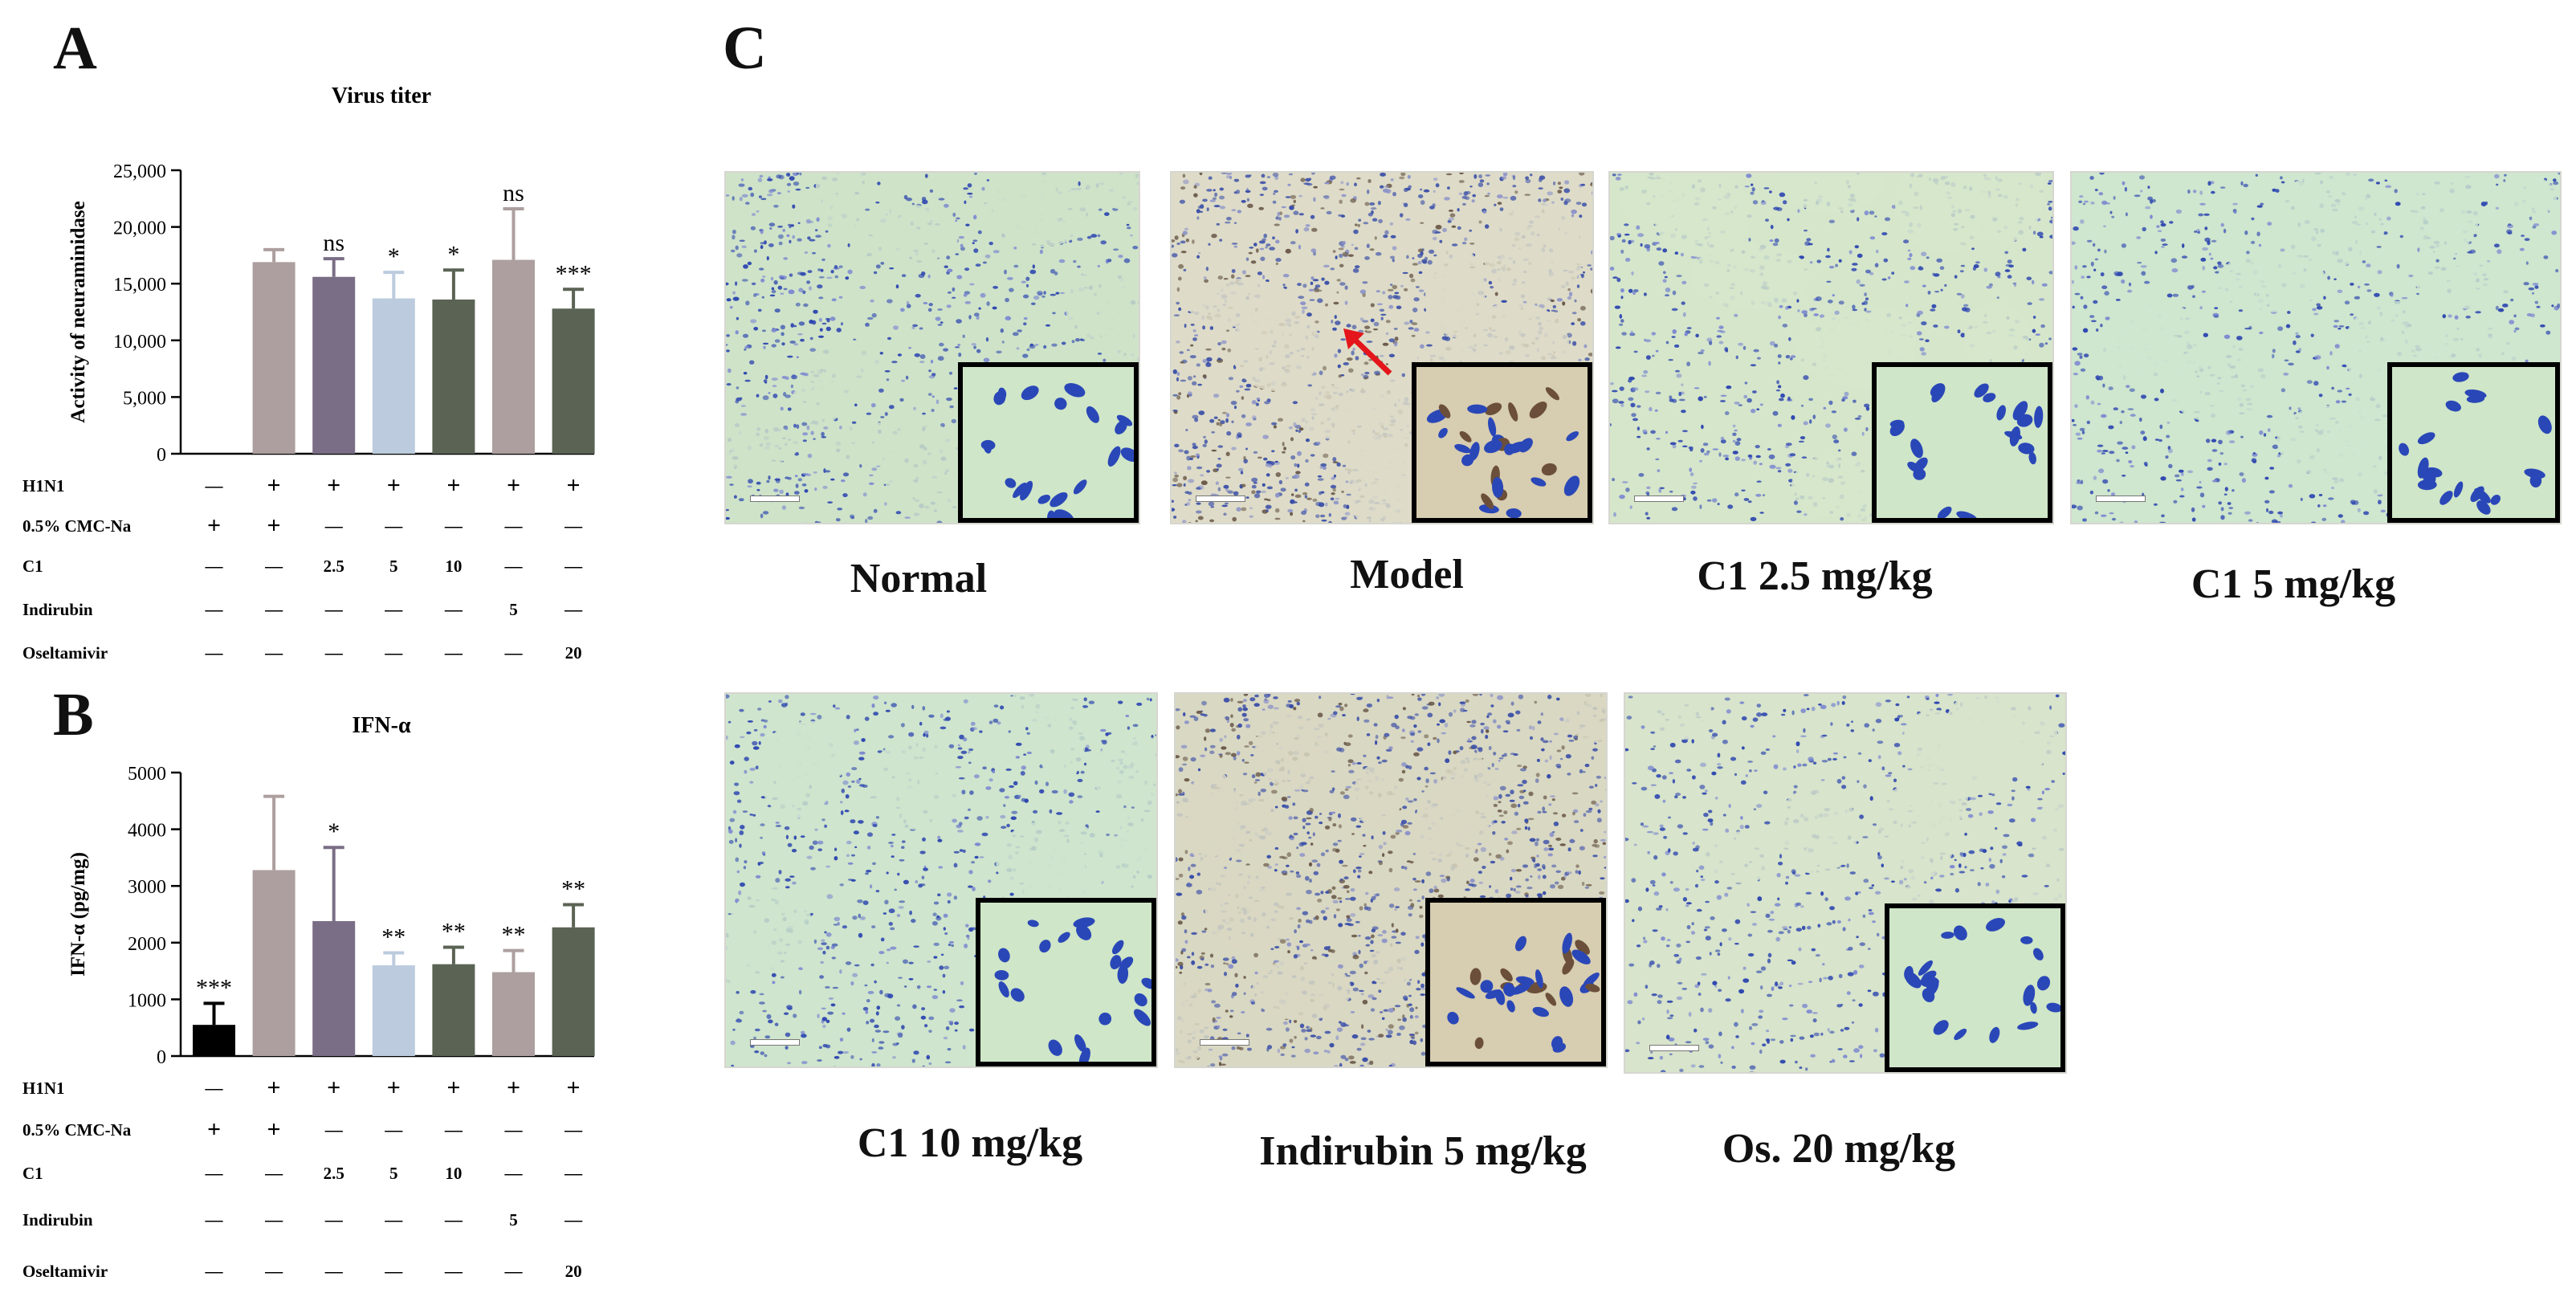 Image resolution: width=2576 pixels, height=1305 pixels. I want to click on panel-letter-b: B, so click(73, 714).